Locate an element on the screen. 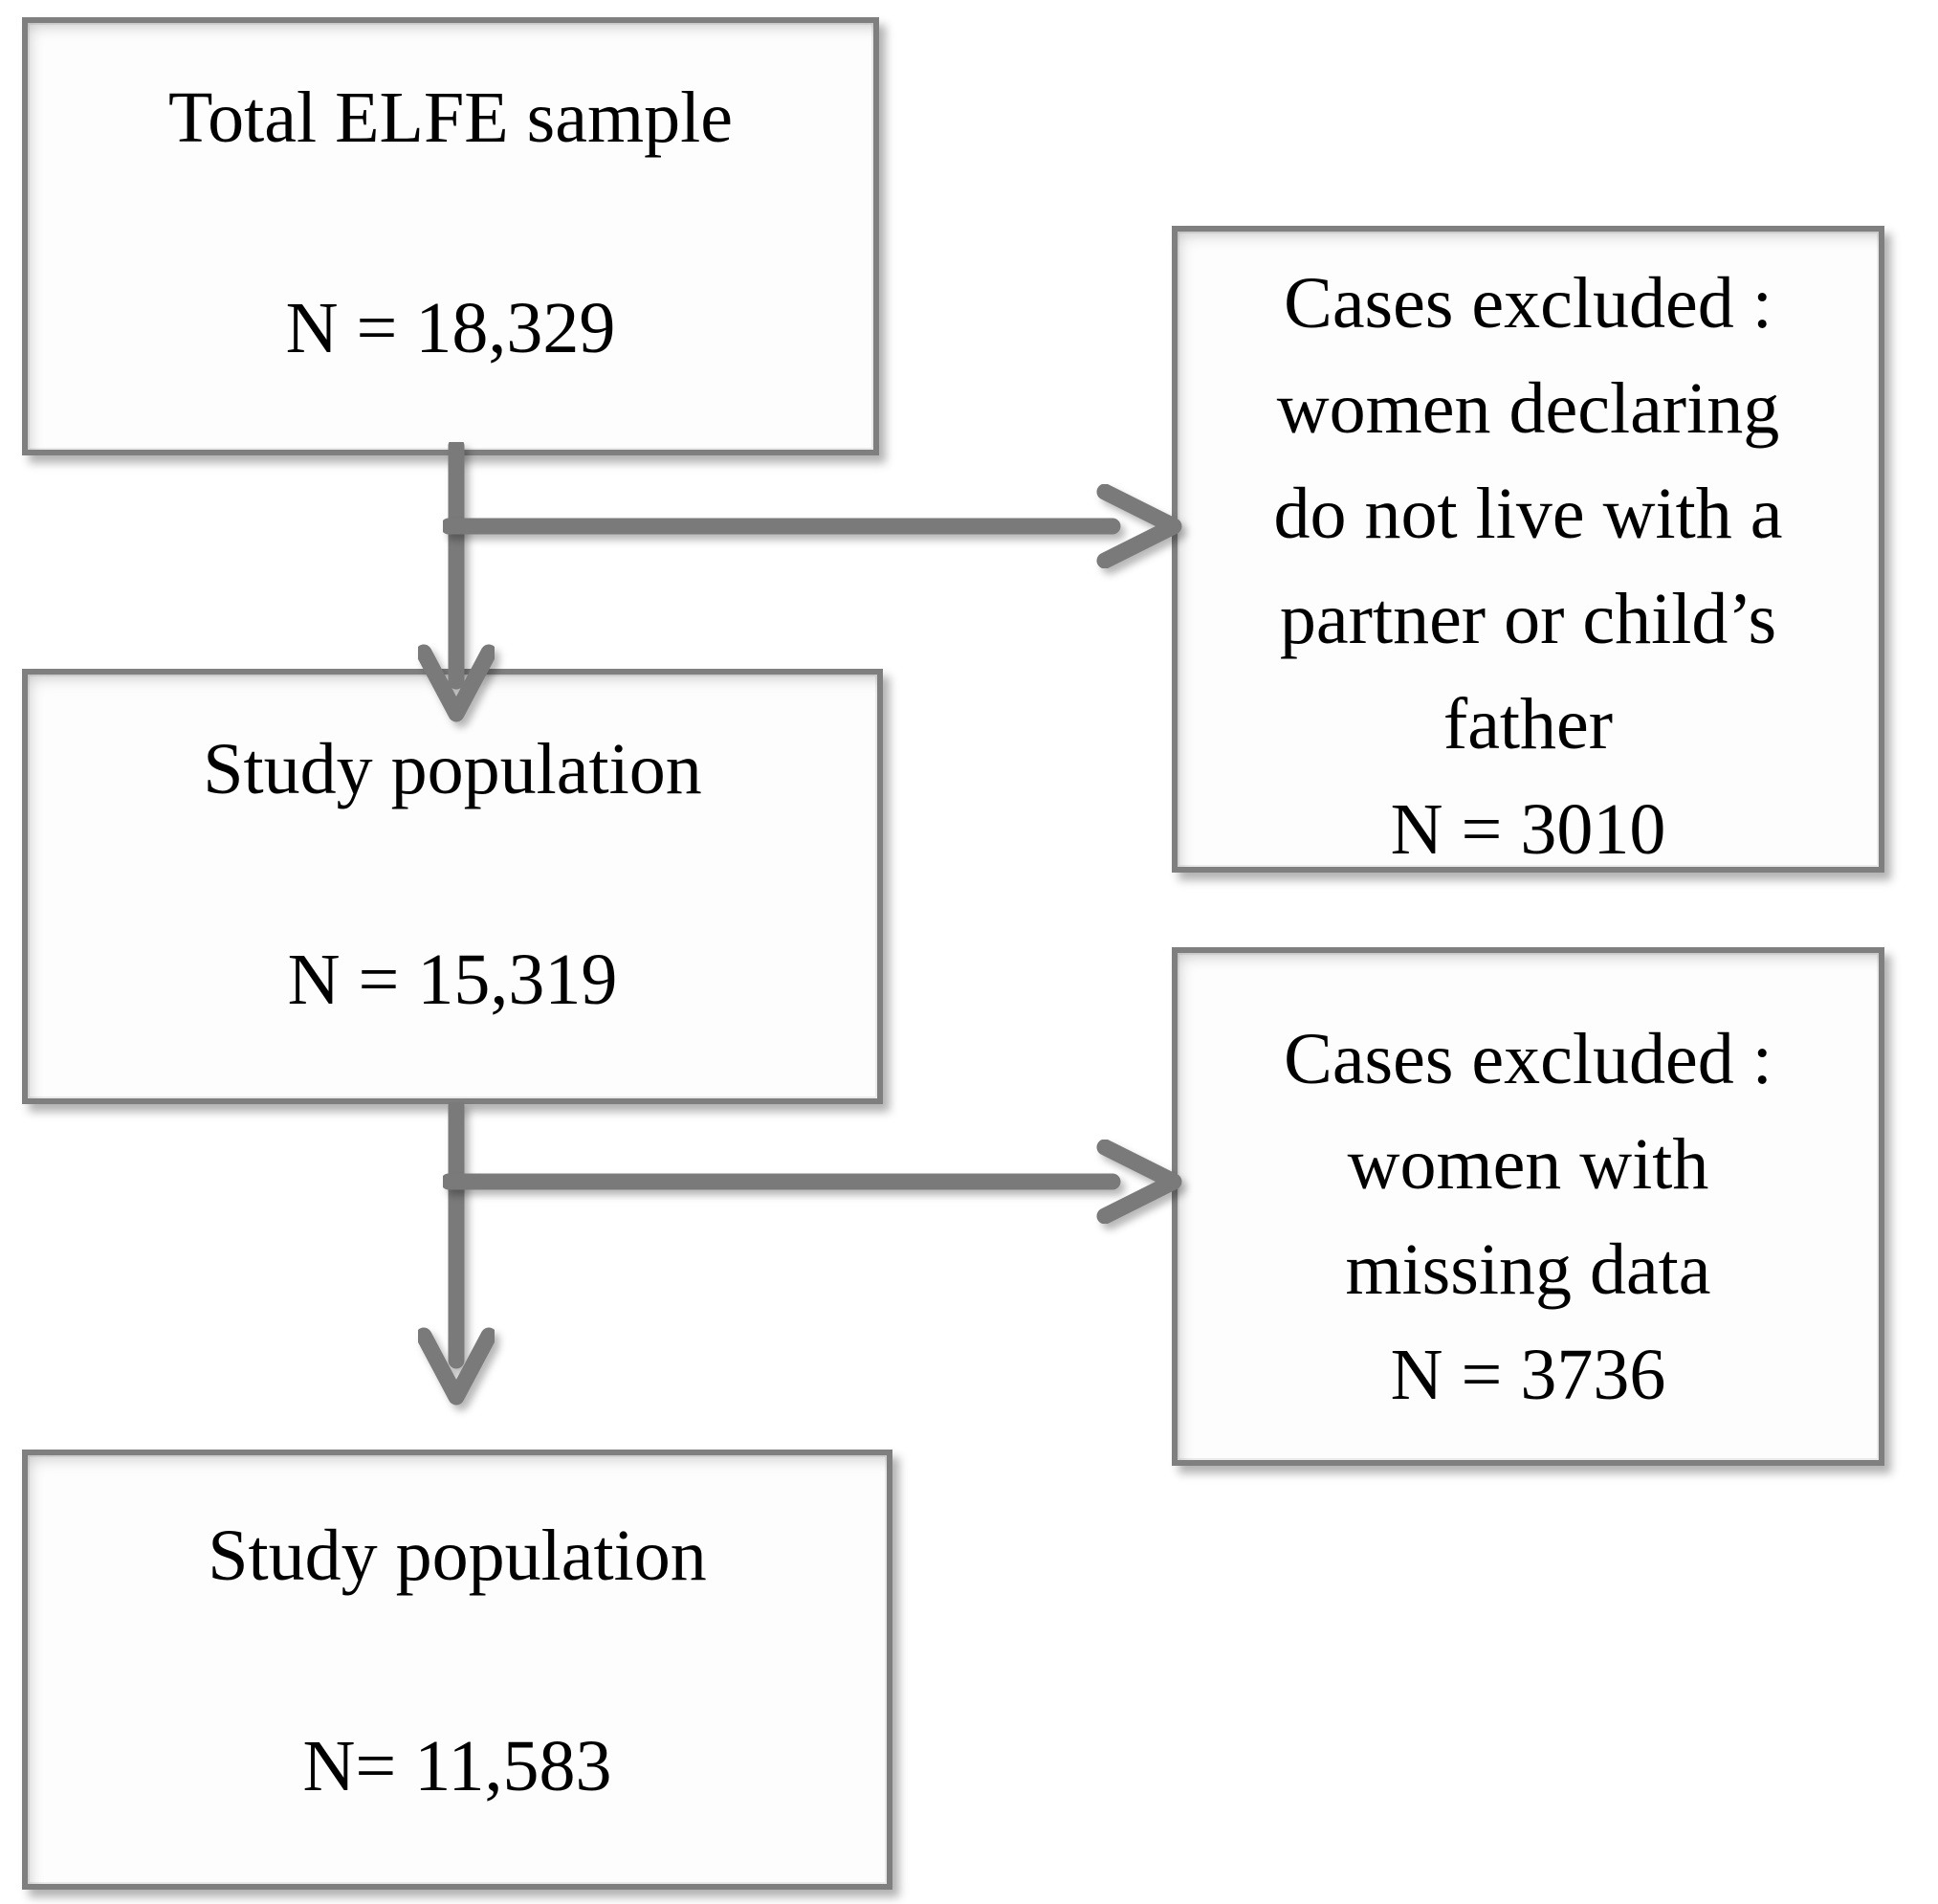 The width and height of the screenshot is (1938, 1904). excluded-line: women declaring is located at coordinates (1528, 408).